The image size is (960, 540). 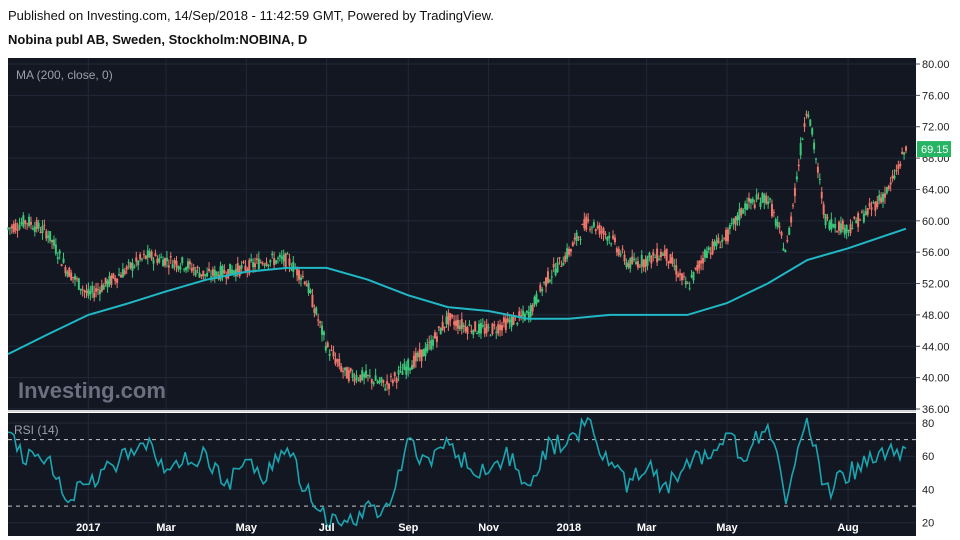 What do you see at coordinates (936, 347) in the screenshot?
I see `price-tick-label: 44.00` at bounding box center [936, 347].